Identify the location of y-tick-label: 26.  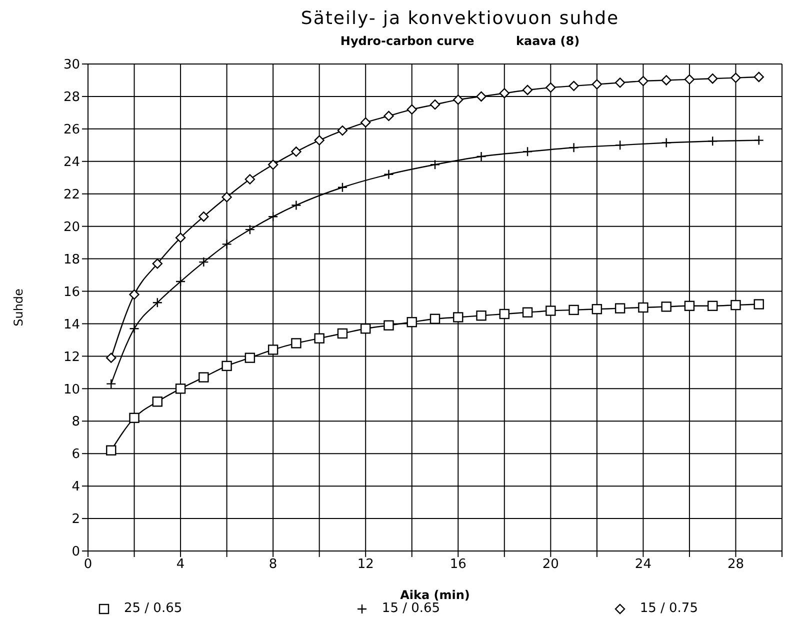
(71, 130).